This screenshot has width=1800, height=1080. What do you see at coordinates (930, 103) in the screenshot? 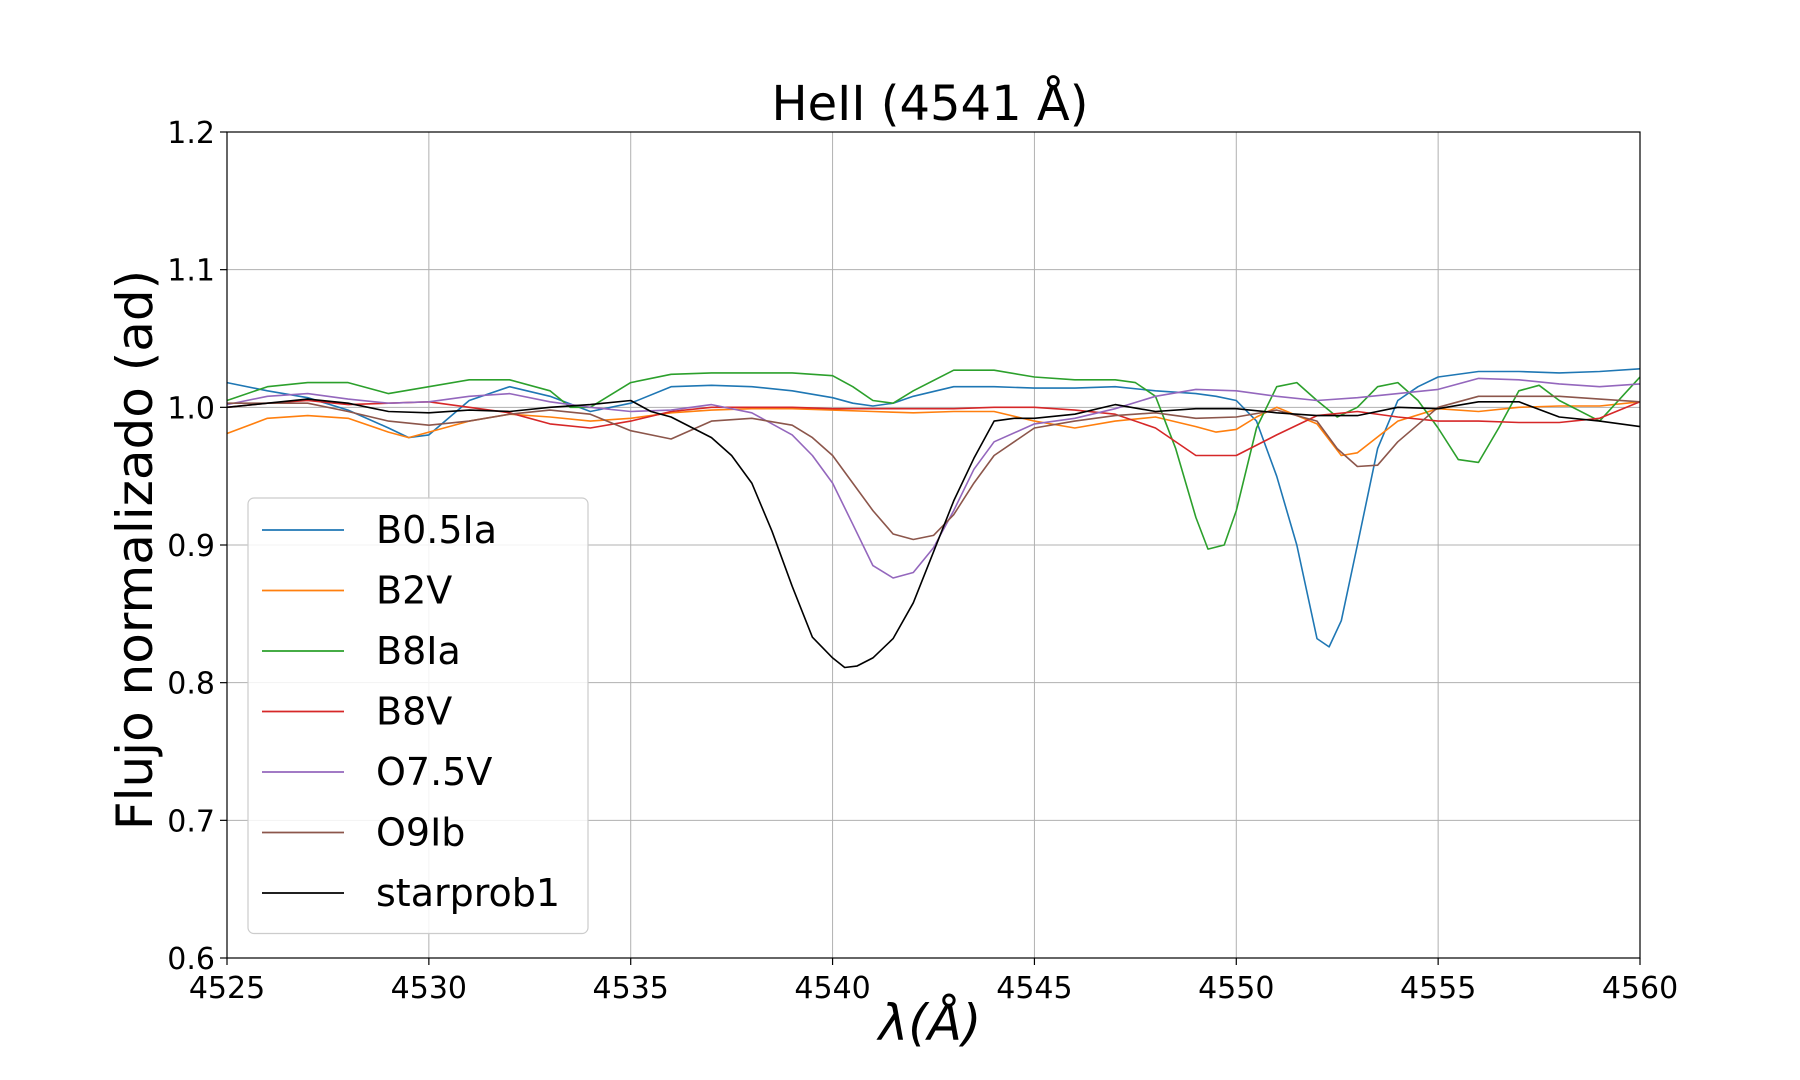
I see `chart-title: HeII (4541 Å)` at bounding box center [930, 103].